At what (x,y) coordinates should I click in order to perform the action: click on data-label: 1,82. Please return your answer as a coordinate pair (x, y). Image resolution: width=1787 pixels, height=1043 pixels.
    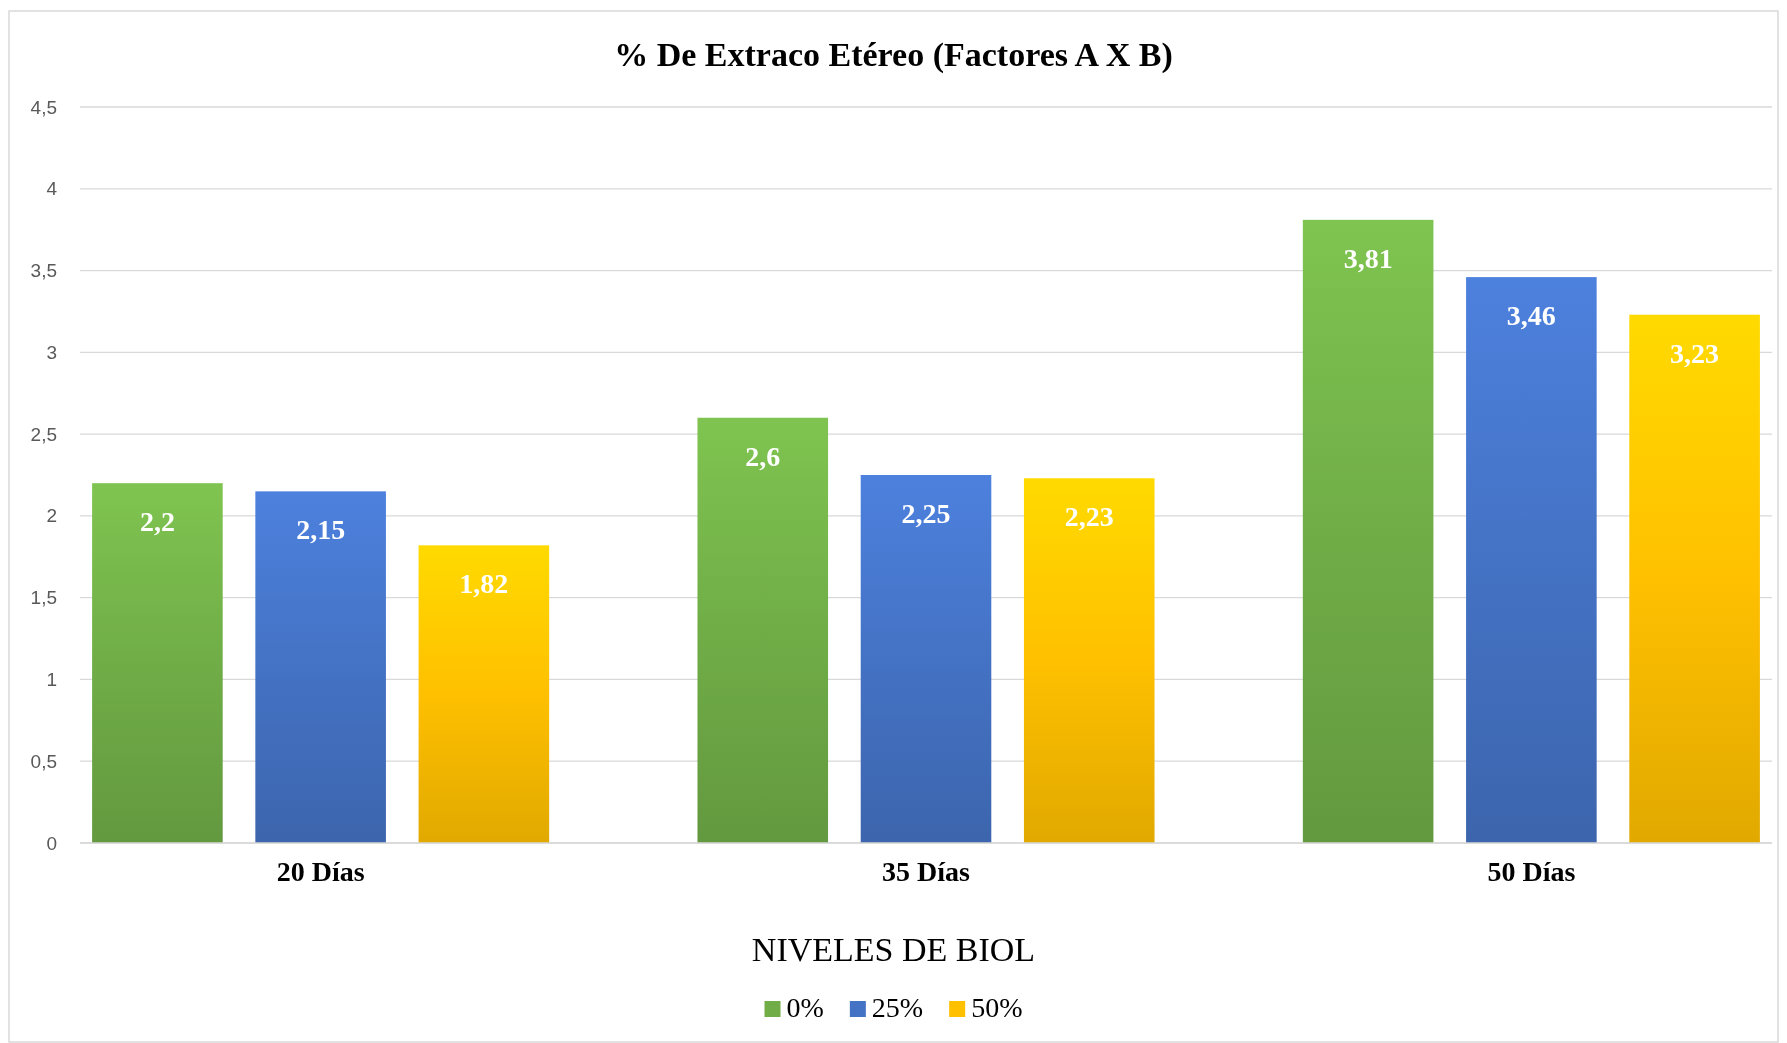
    Looking at the image, I should click on (484, 584).